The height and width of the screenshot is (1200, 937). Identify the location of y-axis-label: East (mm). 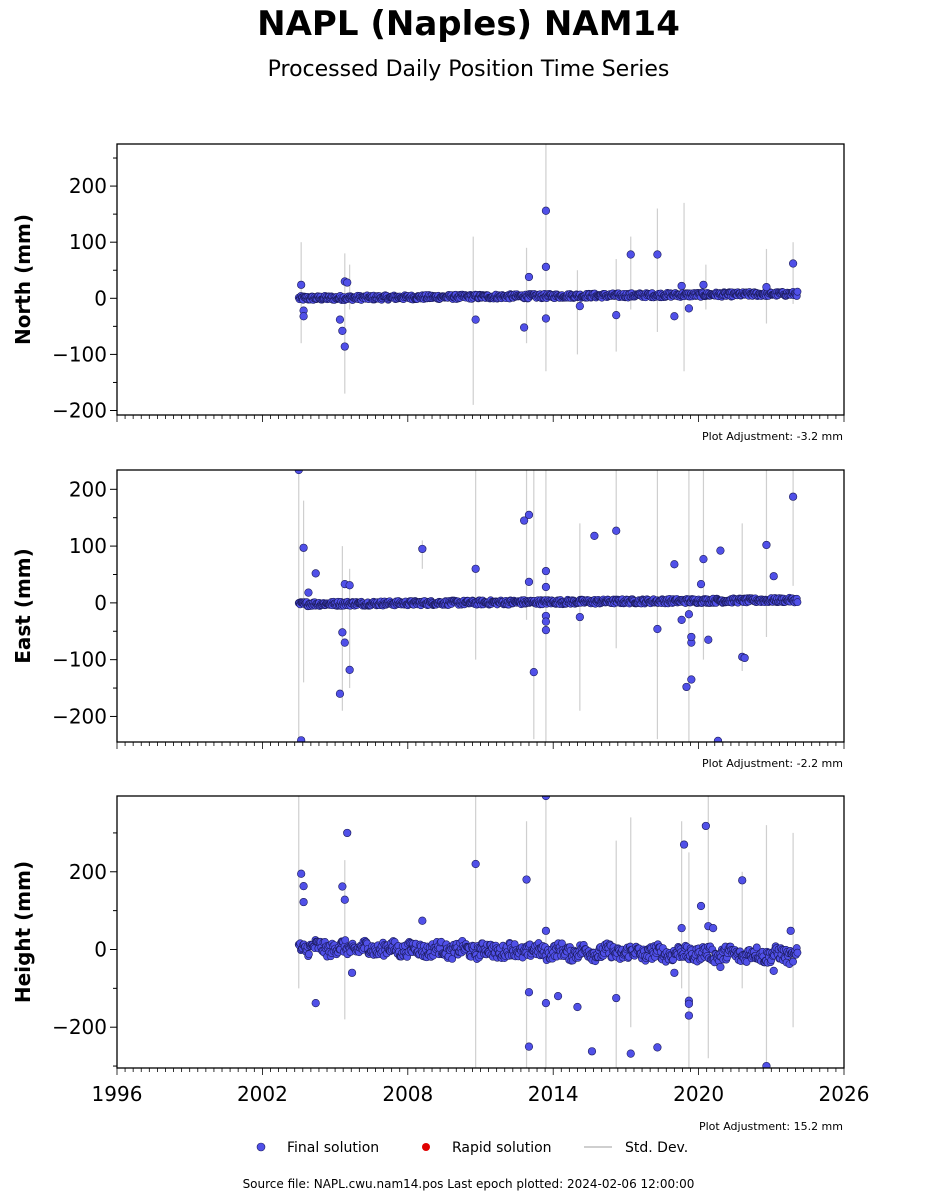
(23, 606).